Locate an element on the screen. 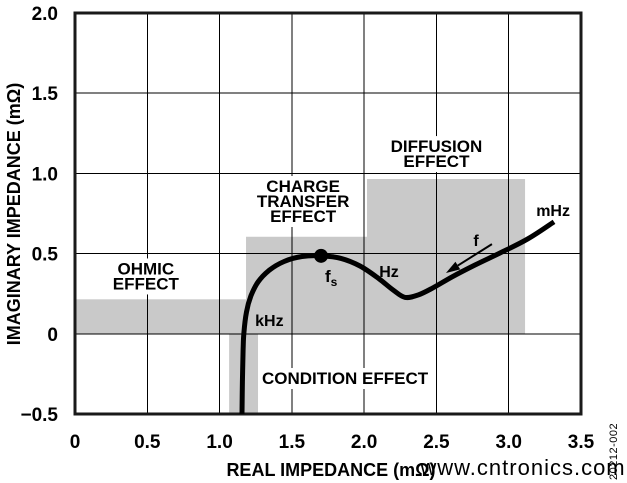  figure-number: 20212-002 is located at coordinates (614, 451).